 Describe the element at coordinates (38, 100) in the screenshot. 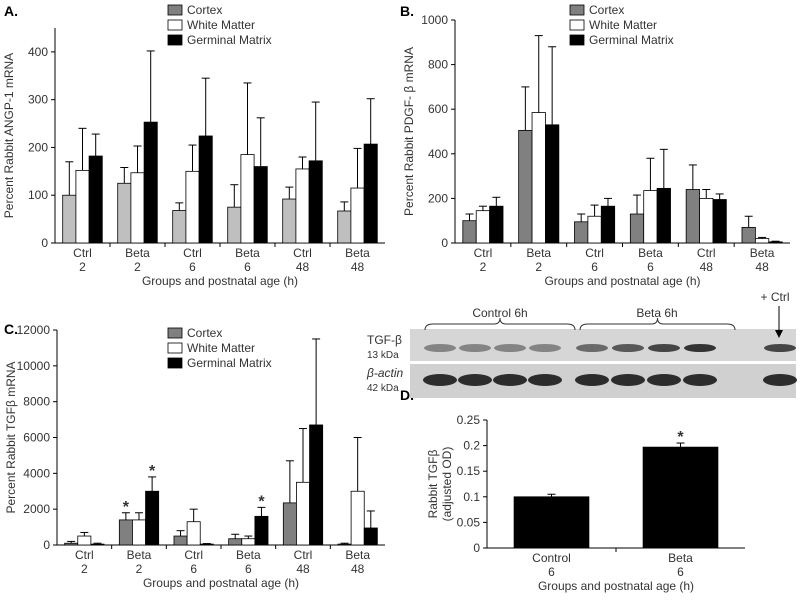

I see `y-tick-label: 300` at that location.